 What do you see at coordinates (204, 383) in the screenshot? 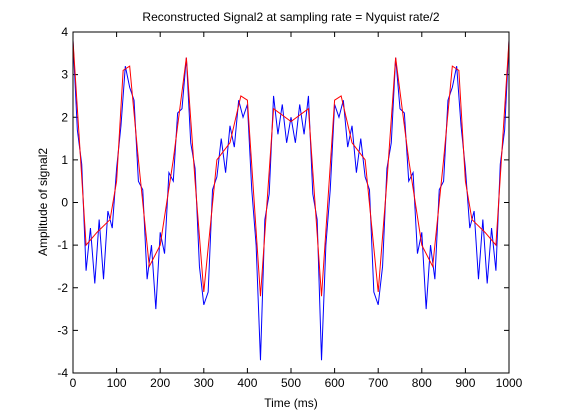
I see `x-tick-label: 300` at bounding box center [204, 383].